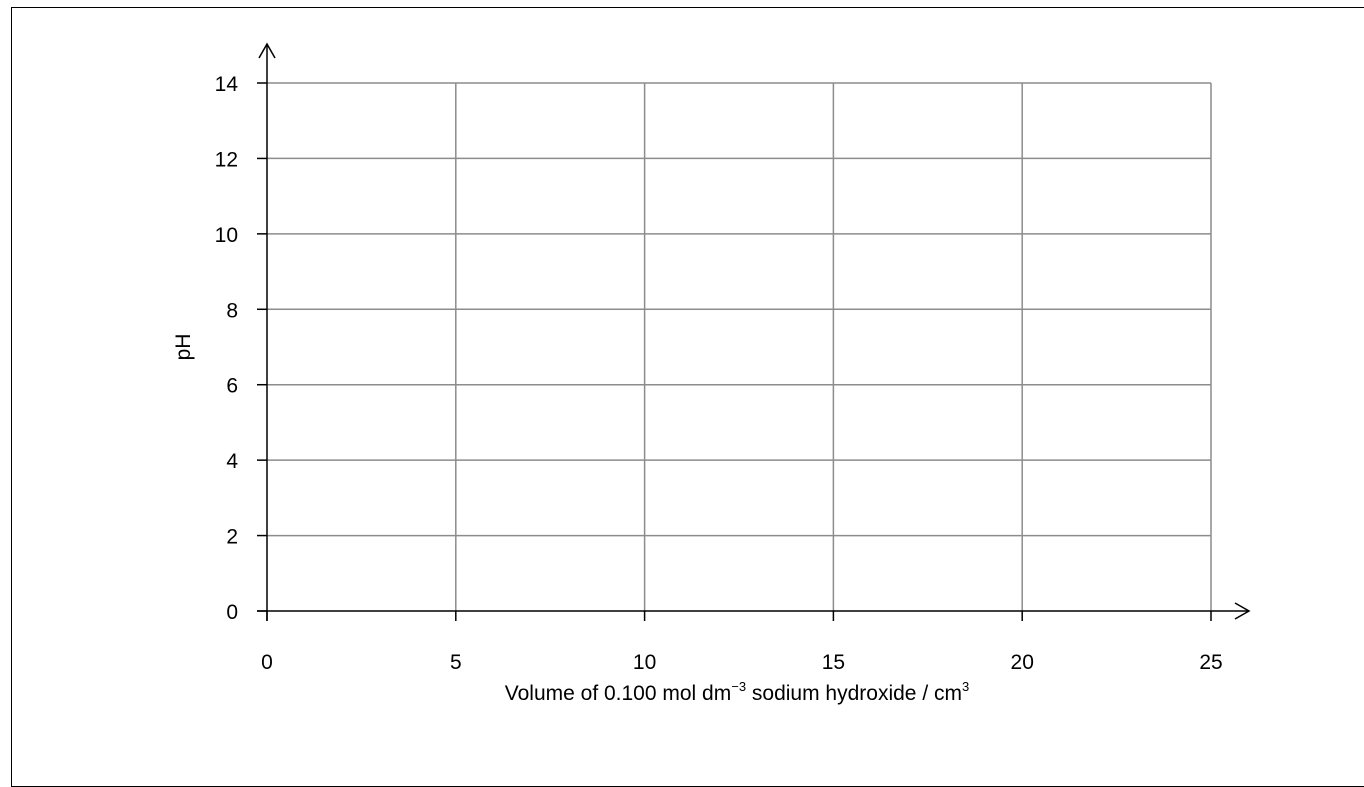  What do you see at coordinates (618, 693) in the screenshot?
I see `x-axis-label-prefix: Volume of 0.100 mol dm` at bounding box center [618, 693].